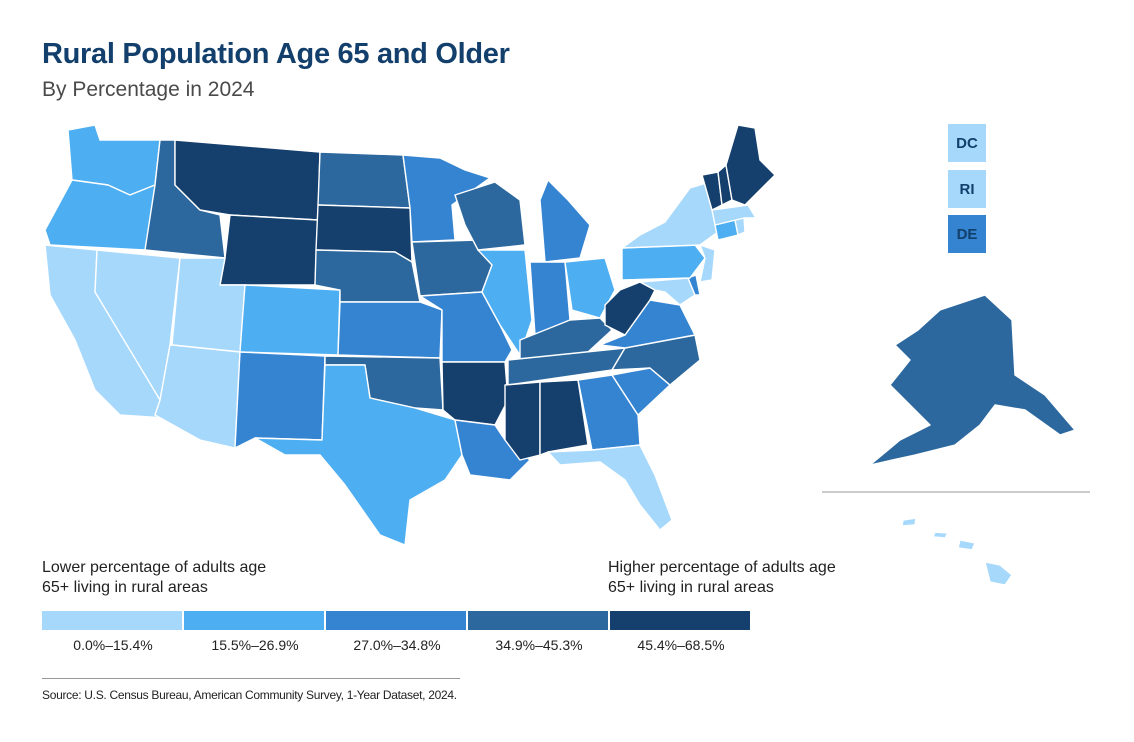 This screenshot has width=1134, height=742. What do you see at coordinates (694, 285) in the screenshot?
I see `state-DE` at bounding box center [694, 285].